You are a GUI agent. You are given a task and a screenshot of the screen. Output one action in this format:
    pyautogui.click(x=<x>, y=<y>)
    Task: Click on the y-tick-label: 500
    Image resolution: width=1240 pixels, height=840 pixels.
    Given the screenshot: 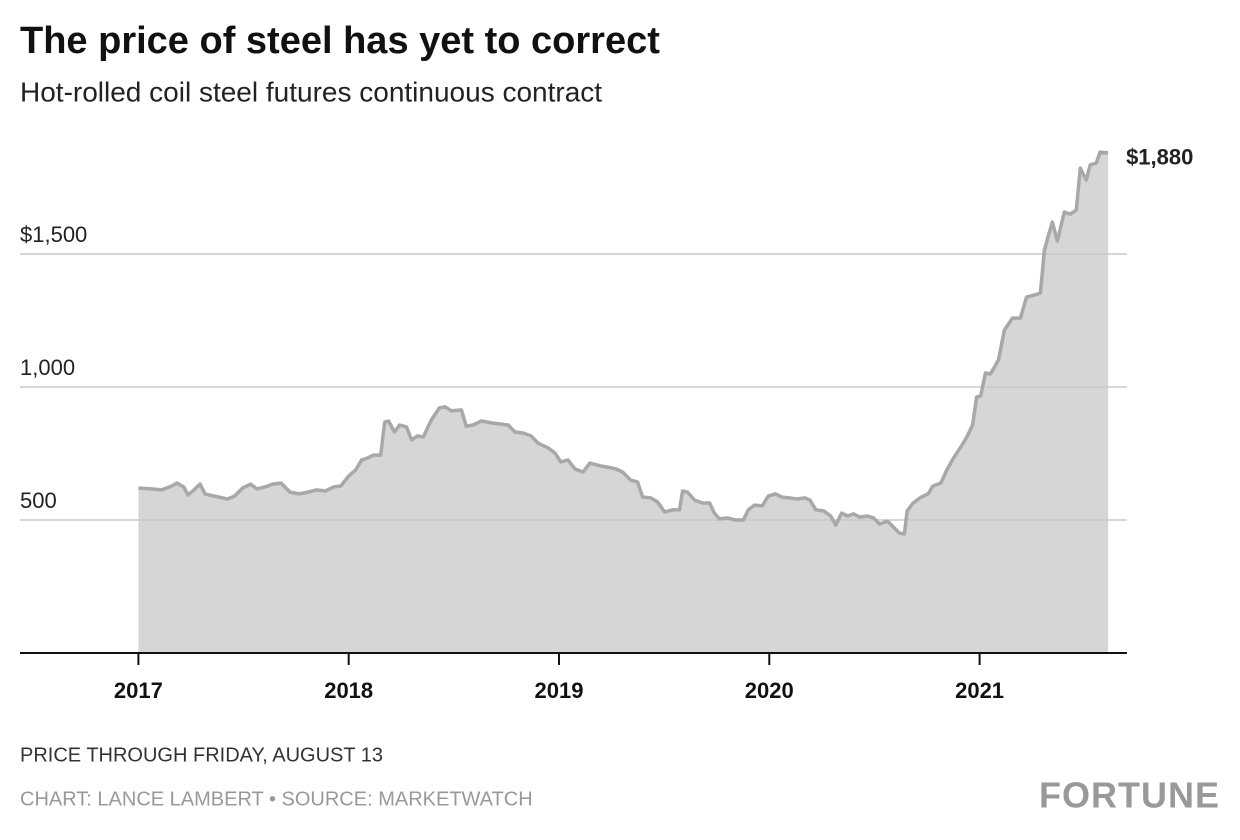 What is the action you would take?
    pyautogui.click(x=38, y=500)
    